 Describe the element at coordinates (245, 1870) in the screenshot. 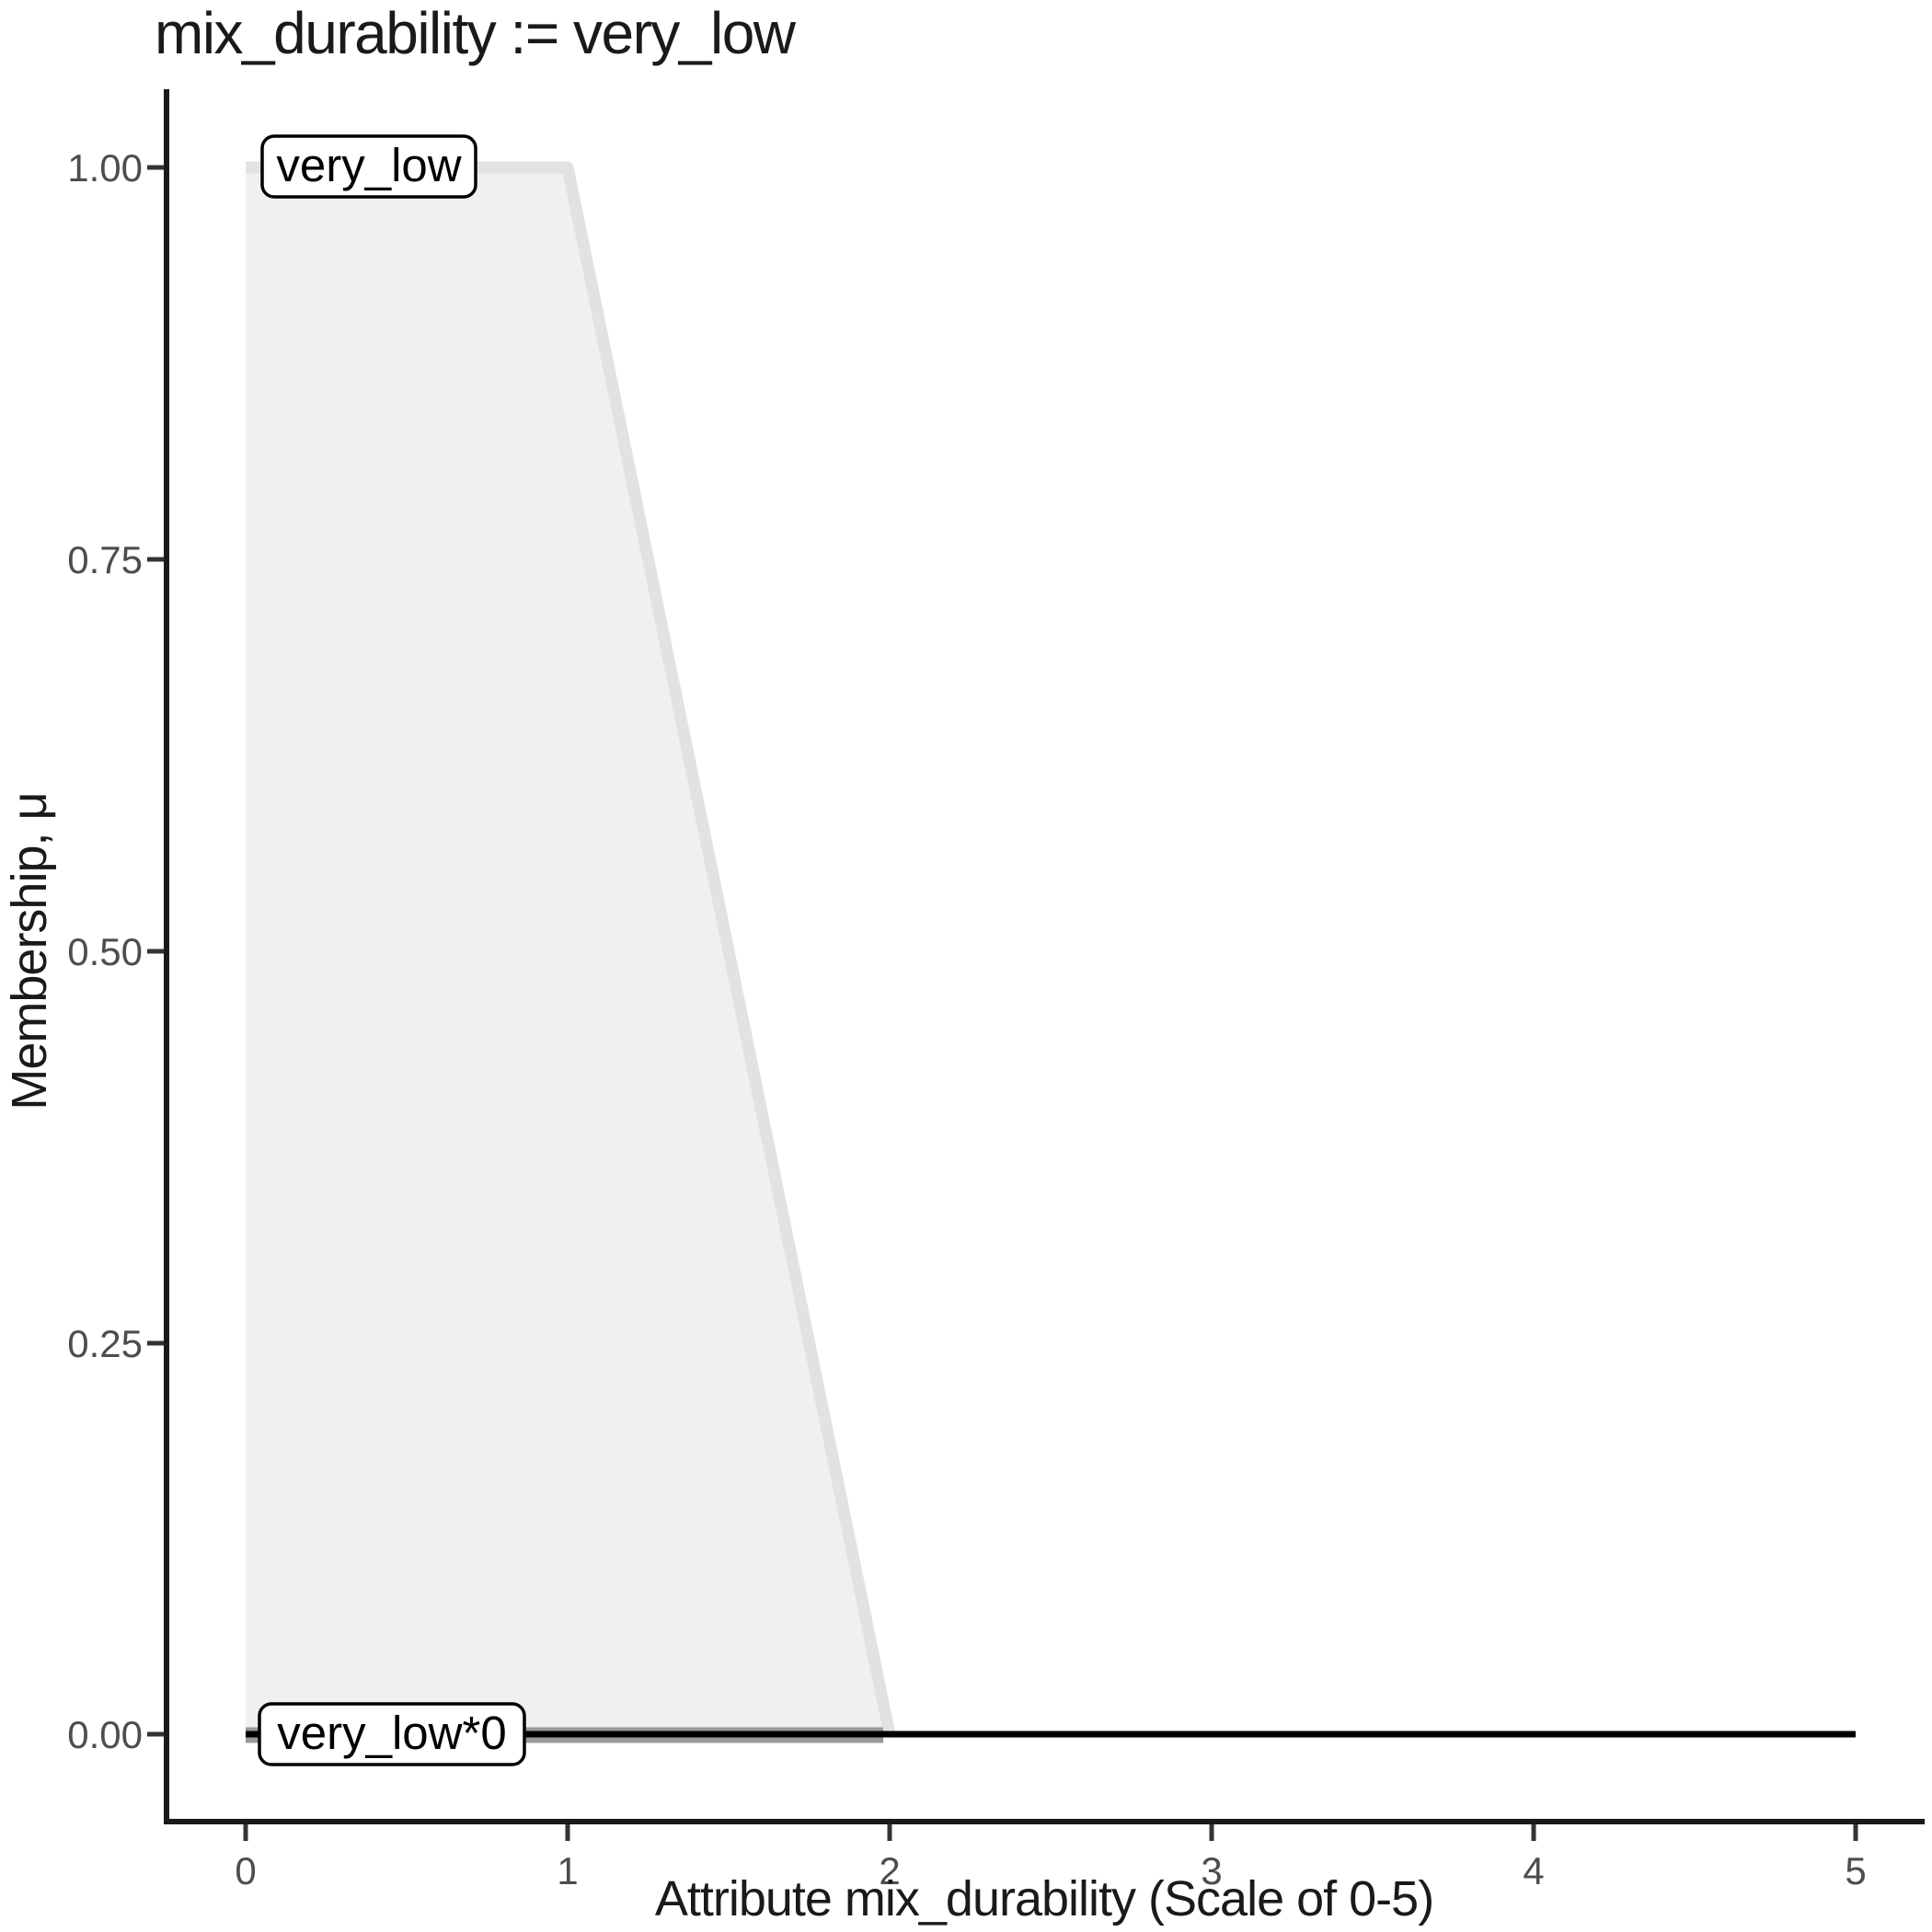

I see `x-tick-label-0: 0` at that location.